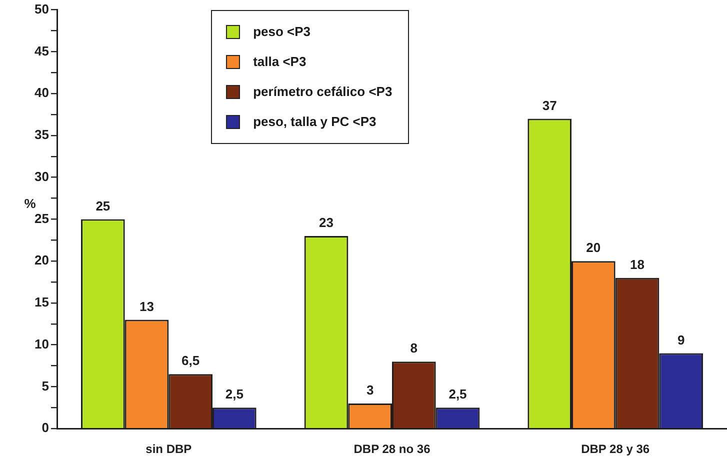 This screenshot has width=727, height=467. Describe the element at coordinates (103, 206) in the screenshot. I see `data-label: 25` at that location.